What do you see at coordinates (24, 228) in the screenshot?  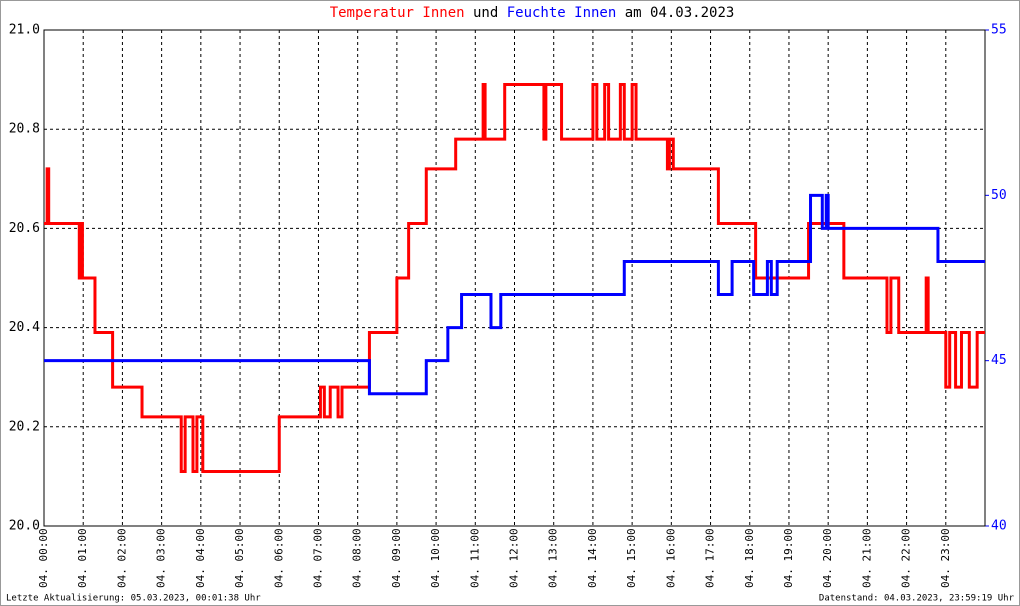 I see `y-tick-label: 20.6` at bounding box center [24, 228].